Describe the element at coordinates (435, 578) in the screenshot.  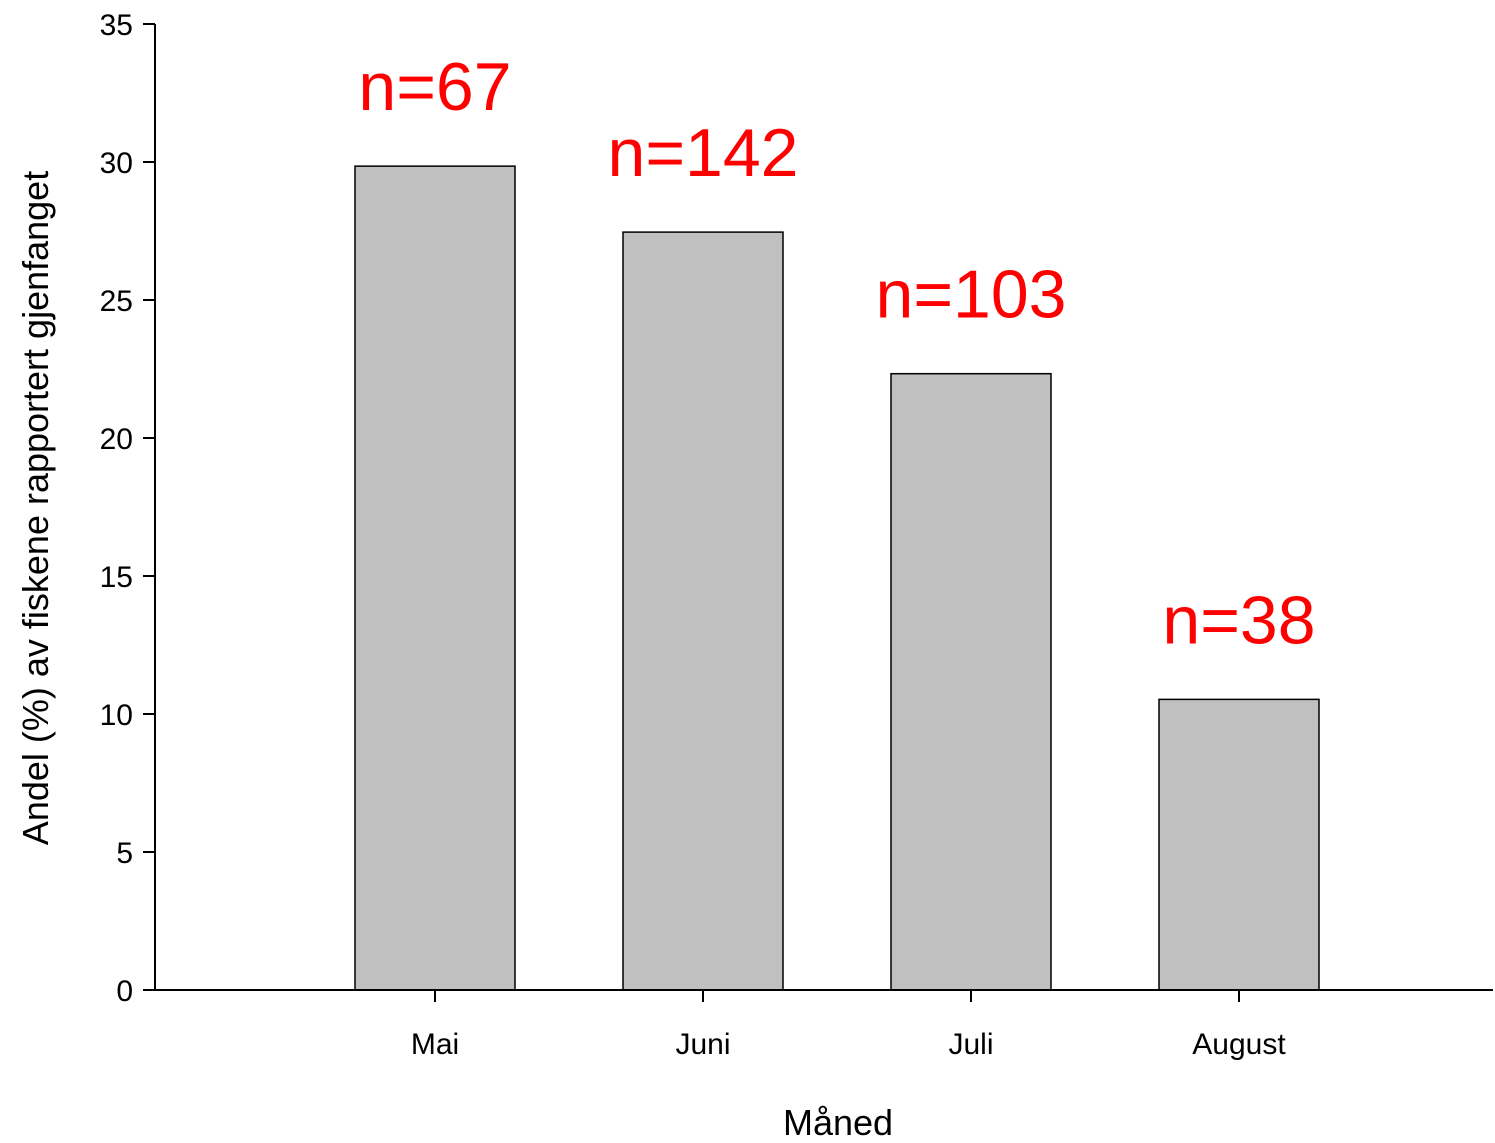
I see `bar-mai` at that location.